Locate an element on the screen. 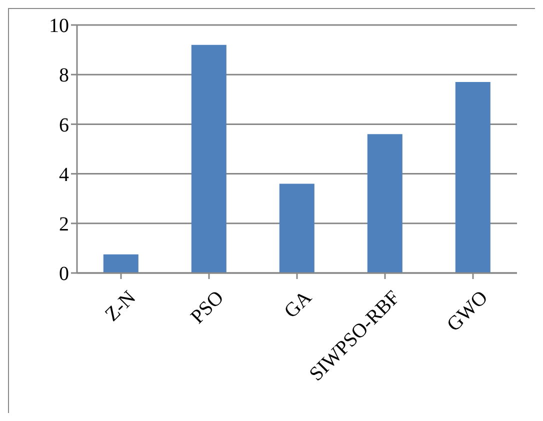  y-tick-label: 8 is located at coordinates (64, 75).